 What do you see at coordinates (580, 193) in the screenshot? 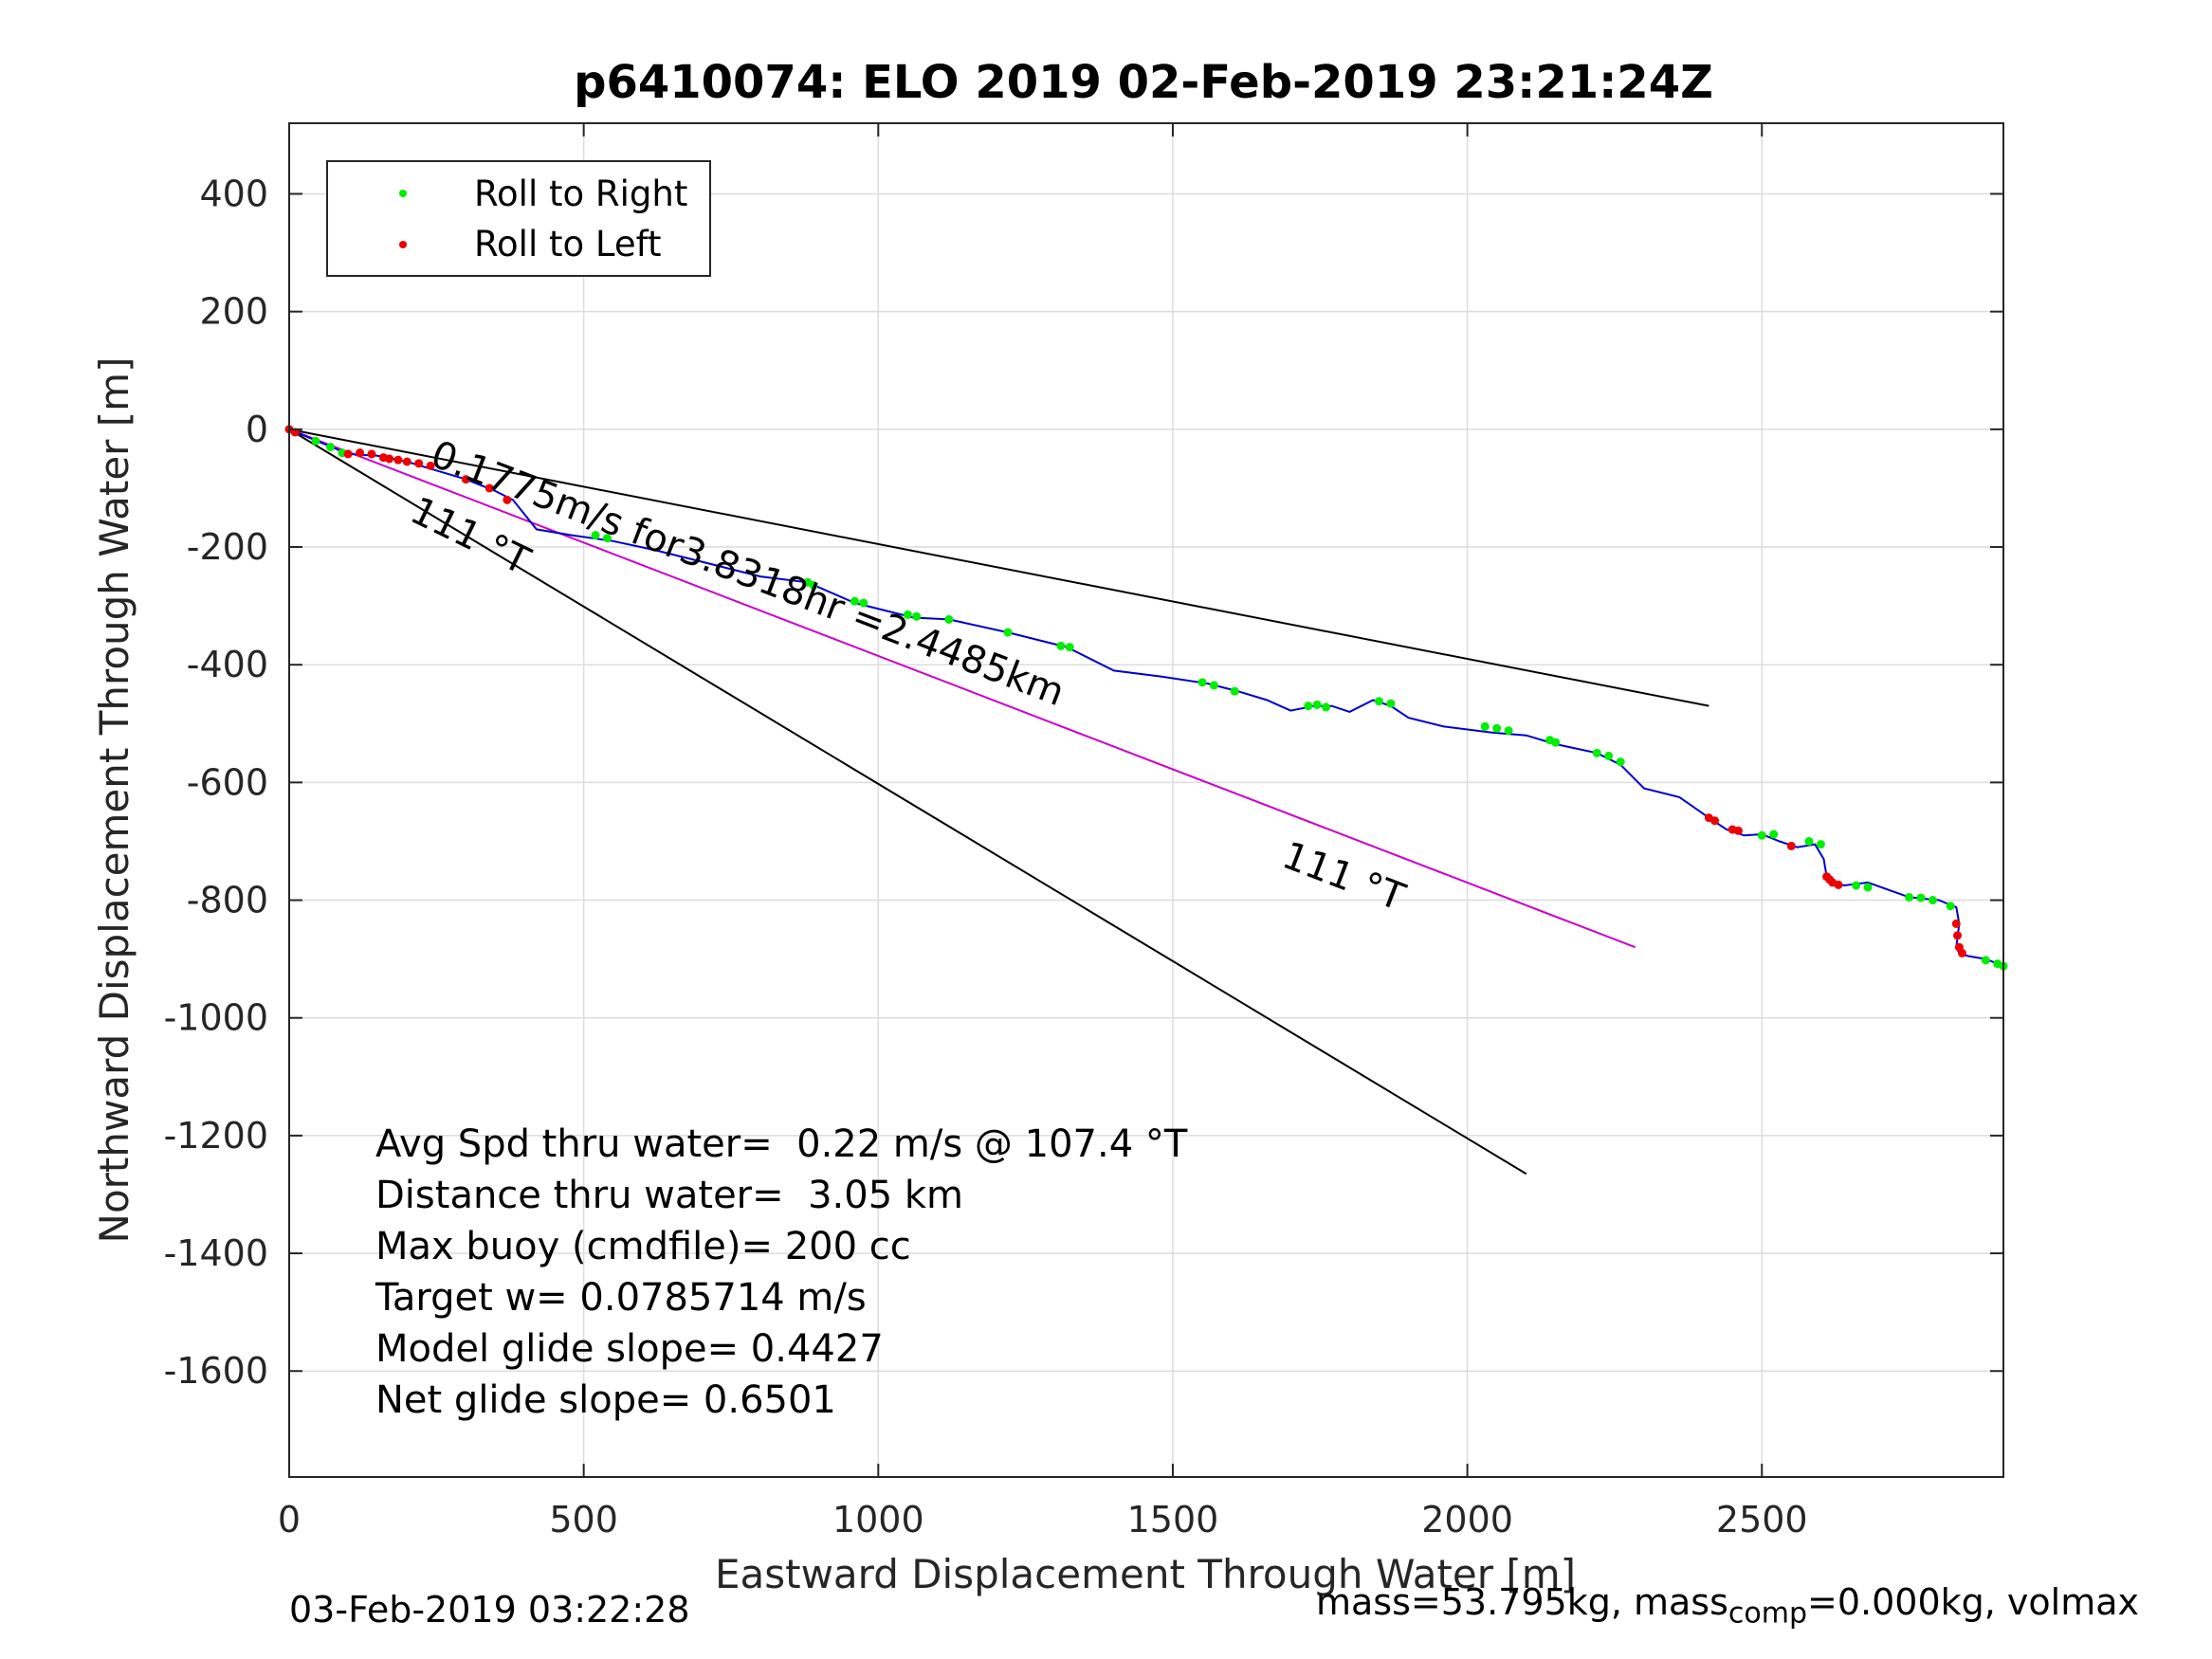
I see `legend-label-roll-right: Roll to Right` at bounding box center [580, 193].